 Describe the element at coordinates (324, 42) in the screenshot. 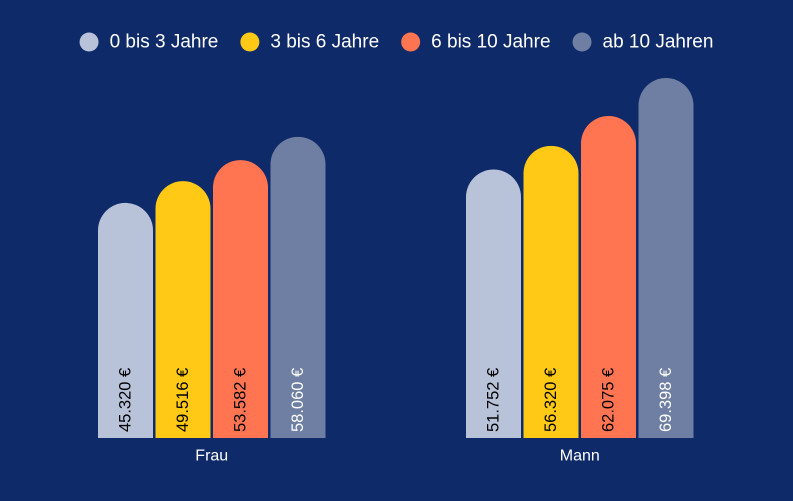

I see `legend-label: 3 bis 6 Jahre` at that location.